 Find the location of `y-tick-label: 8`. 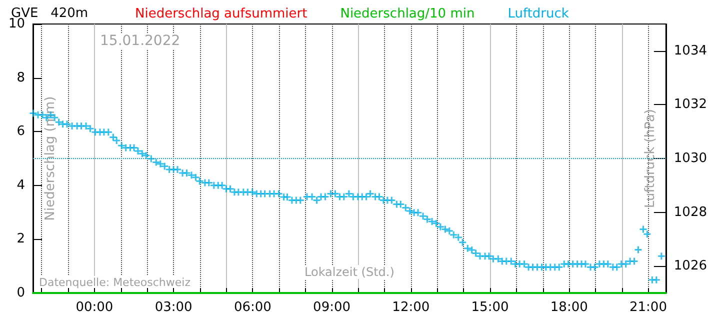

y-tick-label: 8 is located at coordinates (20, 78).